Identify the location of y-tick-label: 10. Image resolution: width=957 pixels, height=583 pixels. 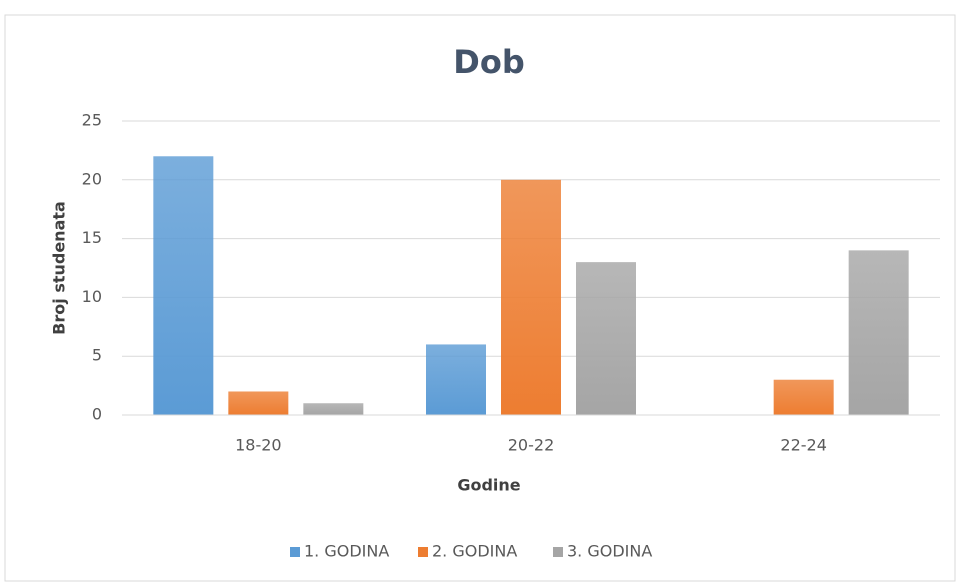
(92, 296).